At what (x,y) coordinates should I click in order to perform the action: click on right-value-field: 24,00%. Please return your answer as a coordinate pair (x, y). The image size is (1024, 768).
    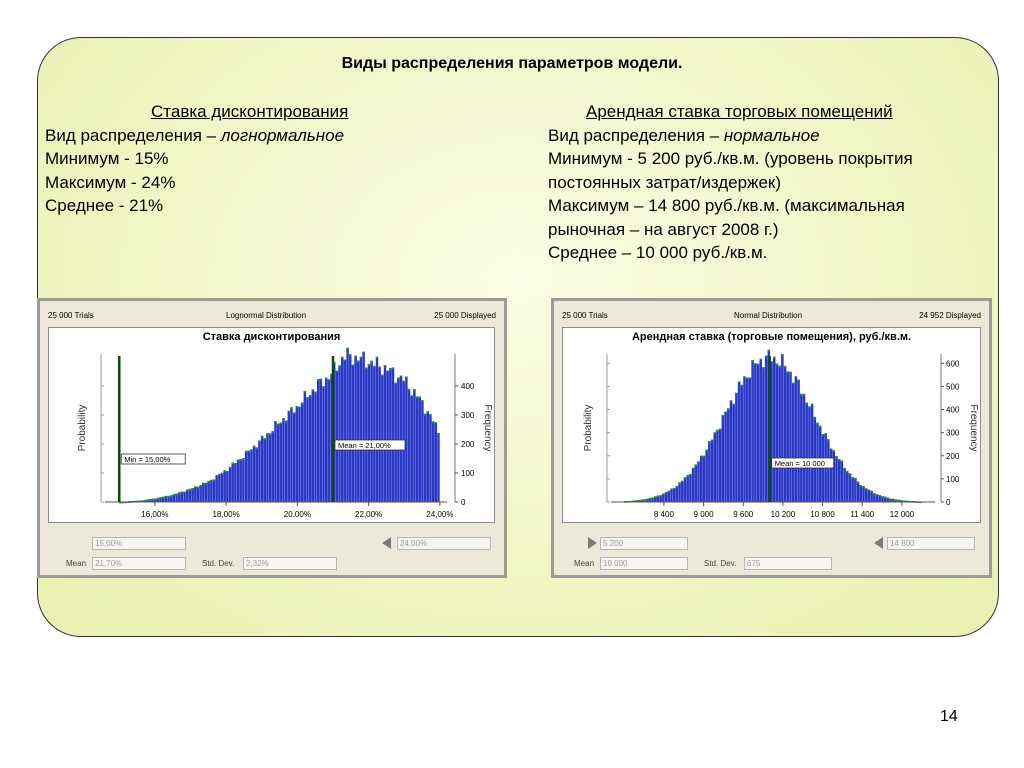
    Looking at the image, I should click on (444, 543).